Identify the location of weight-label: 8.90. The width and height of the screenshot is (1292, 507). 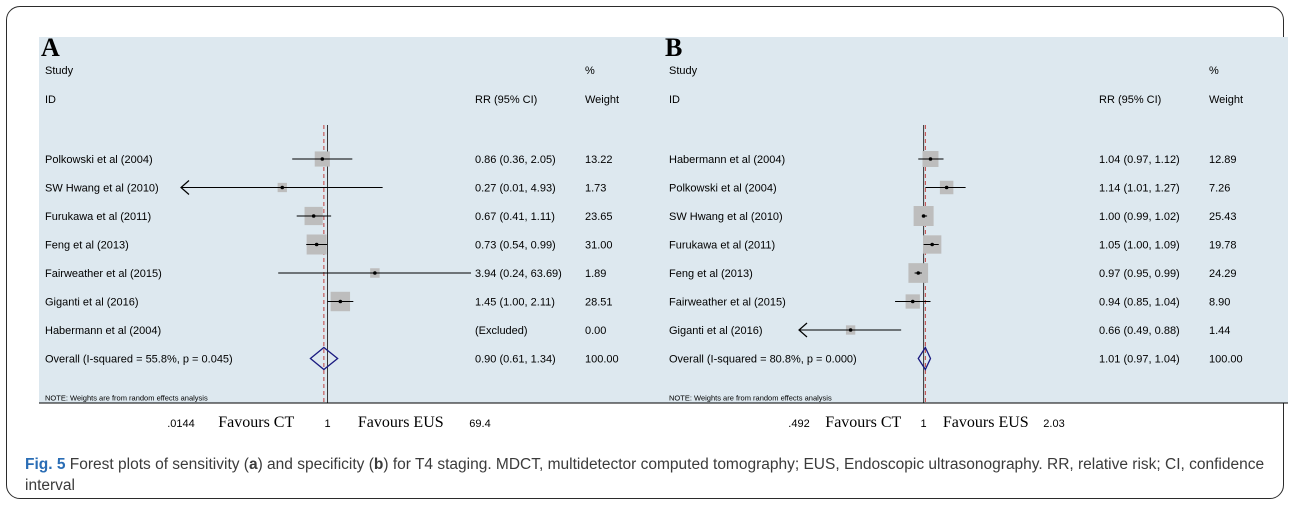
(1219, 303).